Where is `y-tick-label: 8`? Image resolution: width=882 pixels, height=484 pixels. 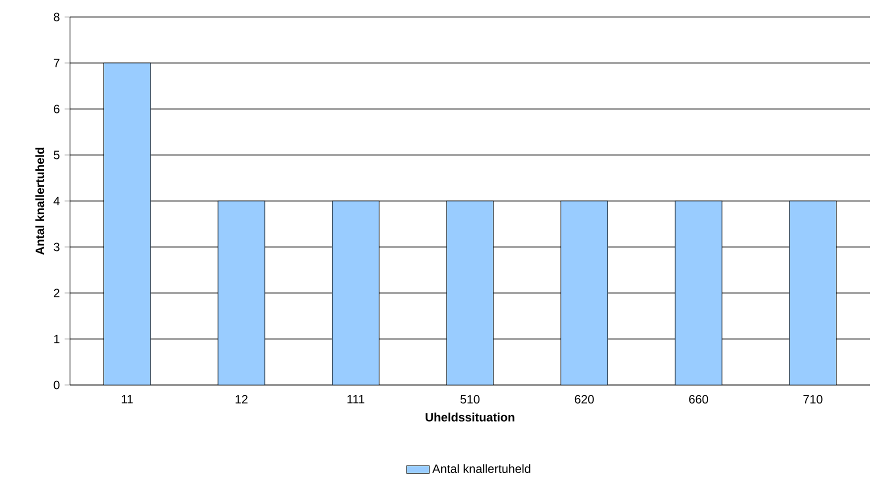
y-tick-label: 8 is located at coordinates (57, 17).